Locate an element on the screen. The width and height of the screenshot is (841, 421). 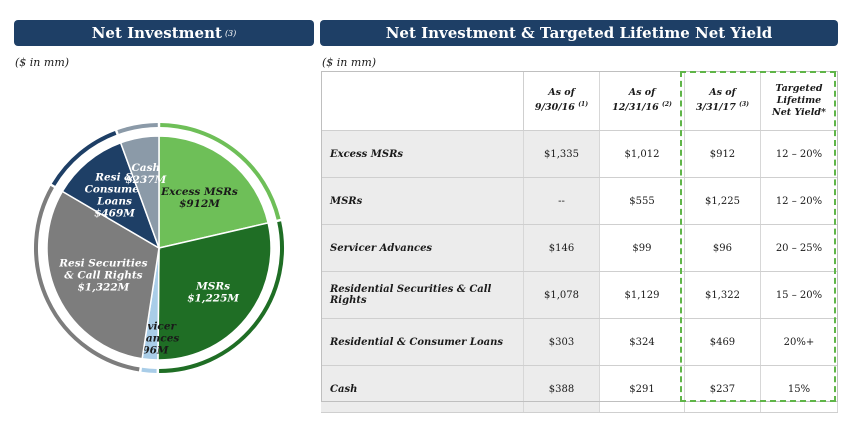
table-cell: $1,129 is located at coordinates (642, 295).